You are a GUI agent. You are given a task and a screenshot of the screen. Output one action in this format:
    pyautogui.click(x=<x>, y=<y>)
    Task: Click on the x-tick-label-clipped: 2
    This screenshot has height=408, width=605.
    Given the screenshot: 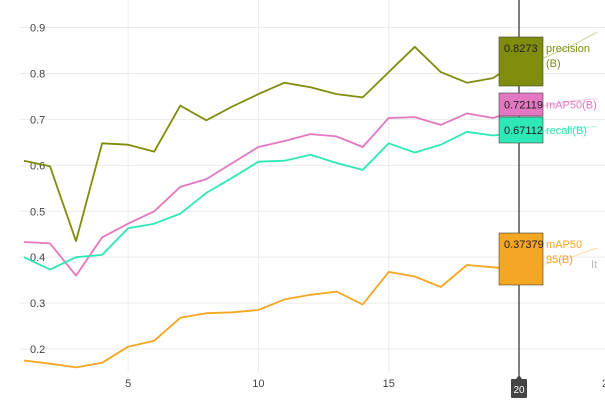 What is the action you would take?
    pyautogui.click(x=603, y=384)
    